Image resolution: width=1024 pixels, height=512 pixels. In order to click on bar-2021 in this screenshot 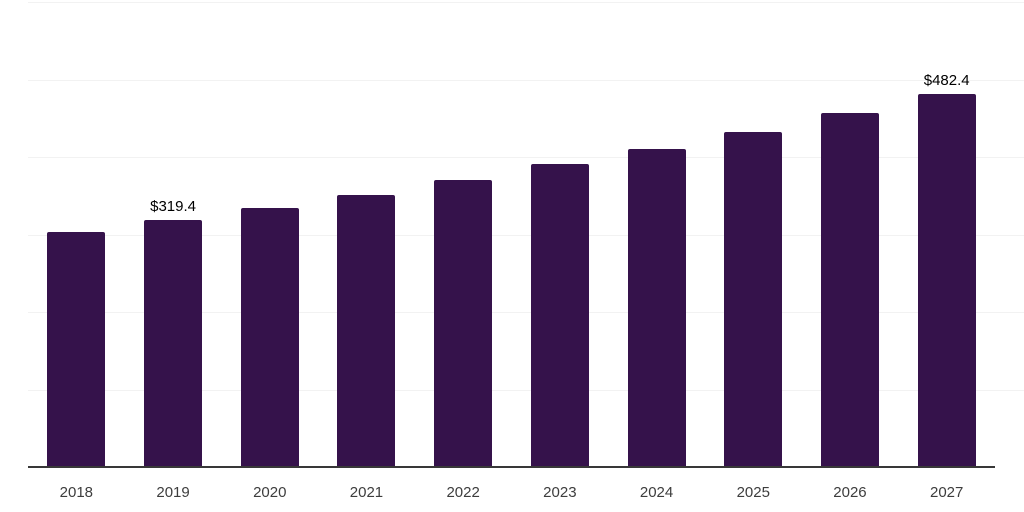, I will do `click(366, 330)`.